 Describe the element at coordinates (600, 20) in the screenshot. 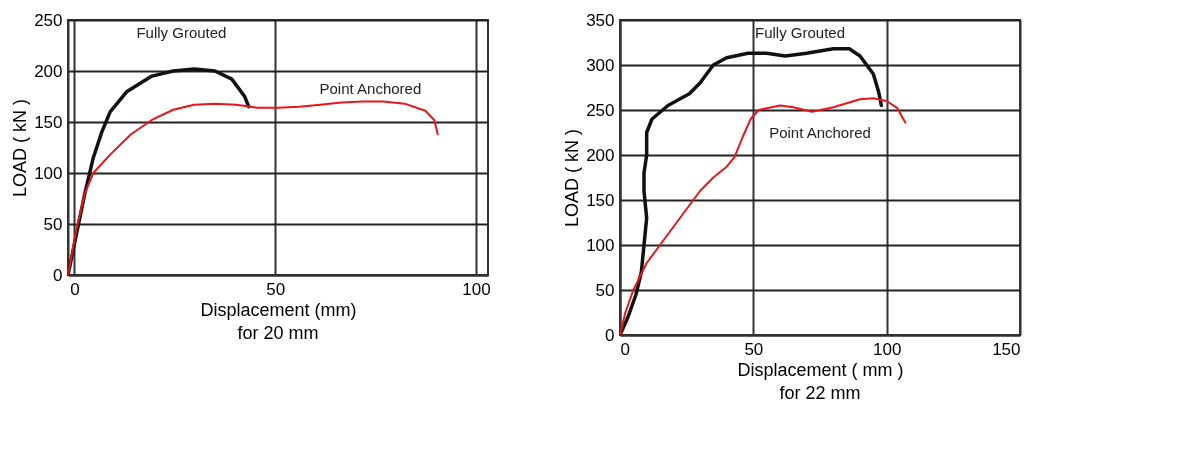

I see `y-tick-label: 350` at that location.